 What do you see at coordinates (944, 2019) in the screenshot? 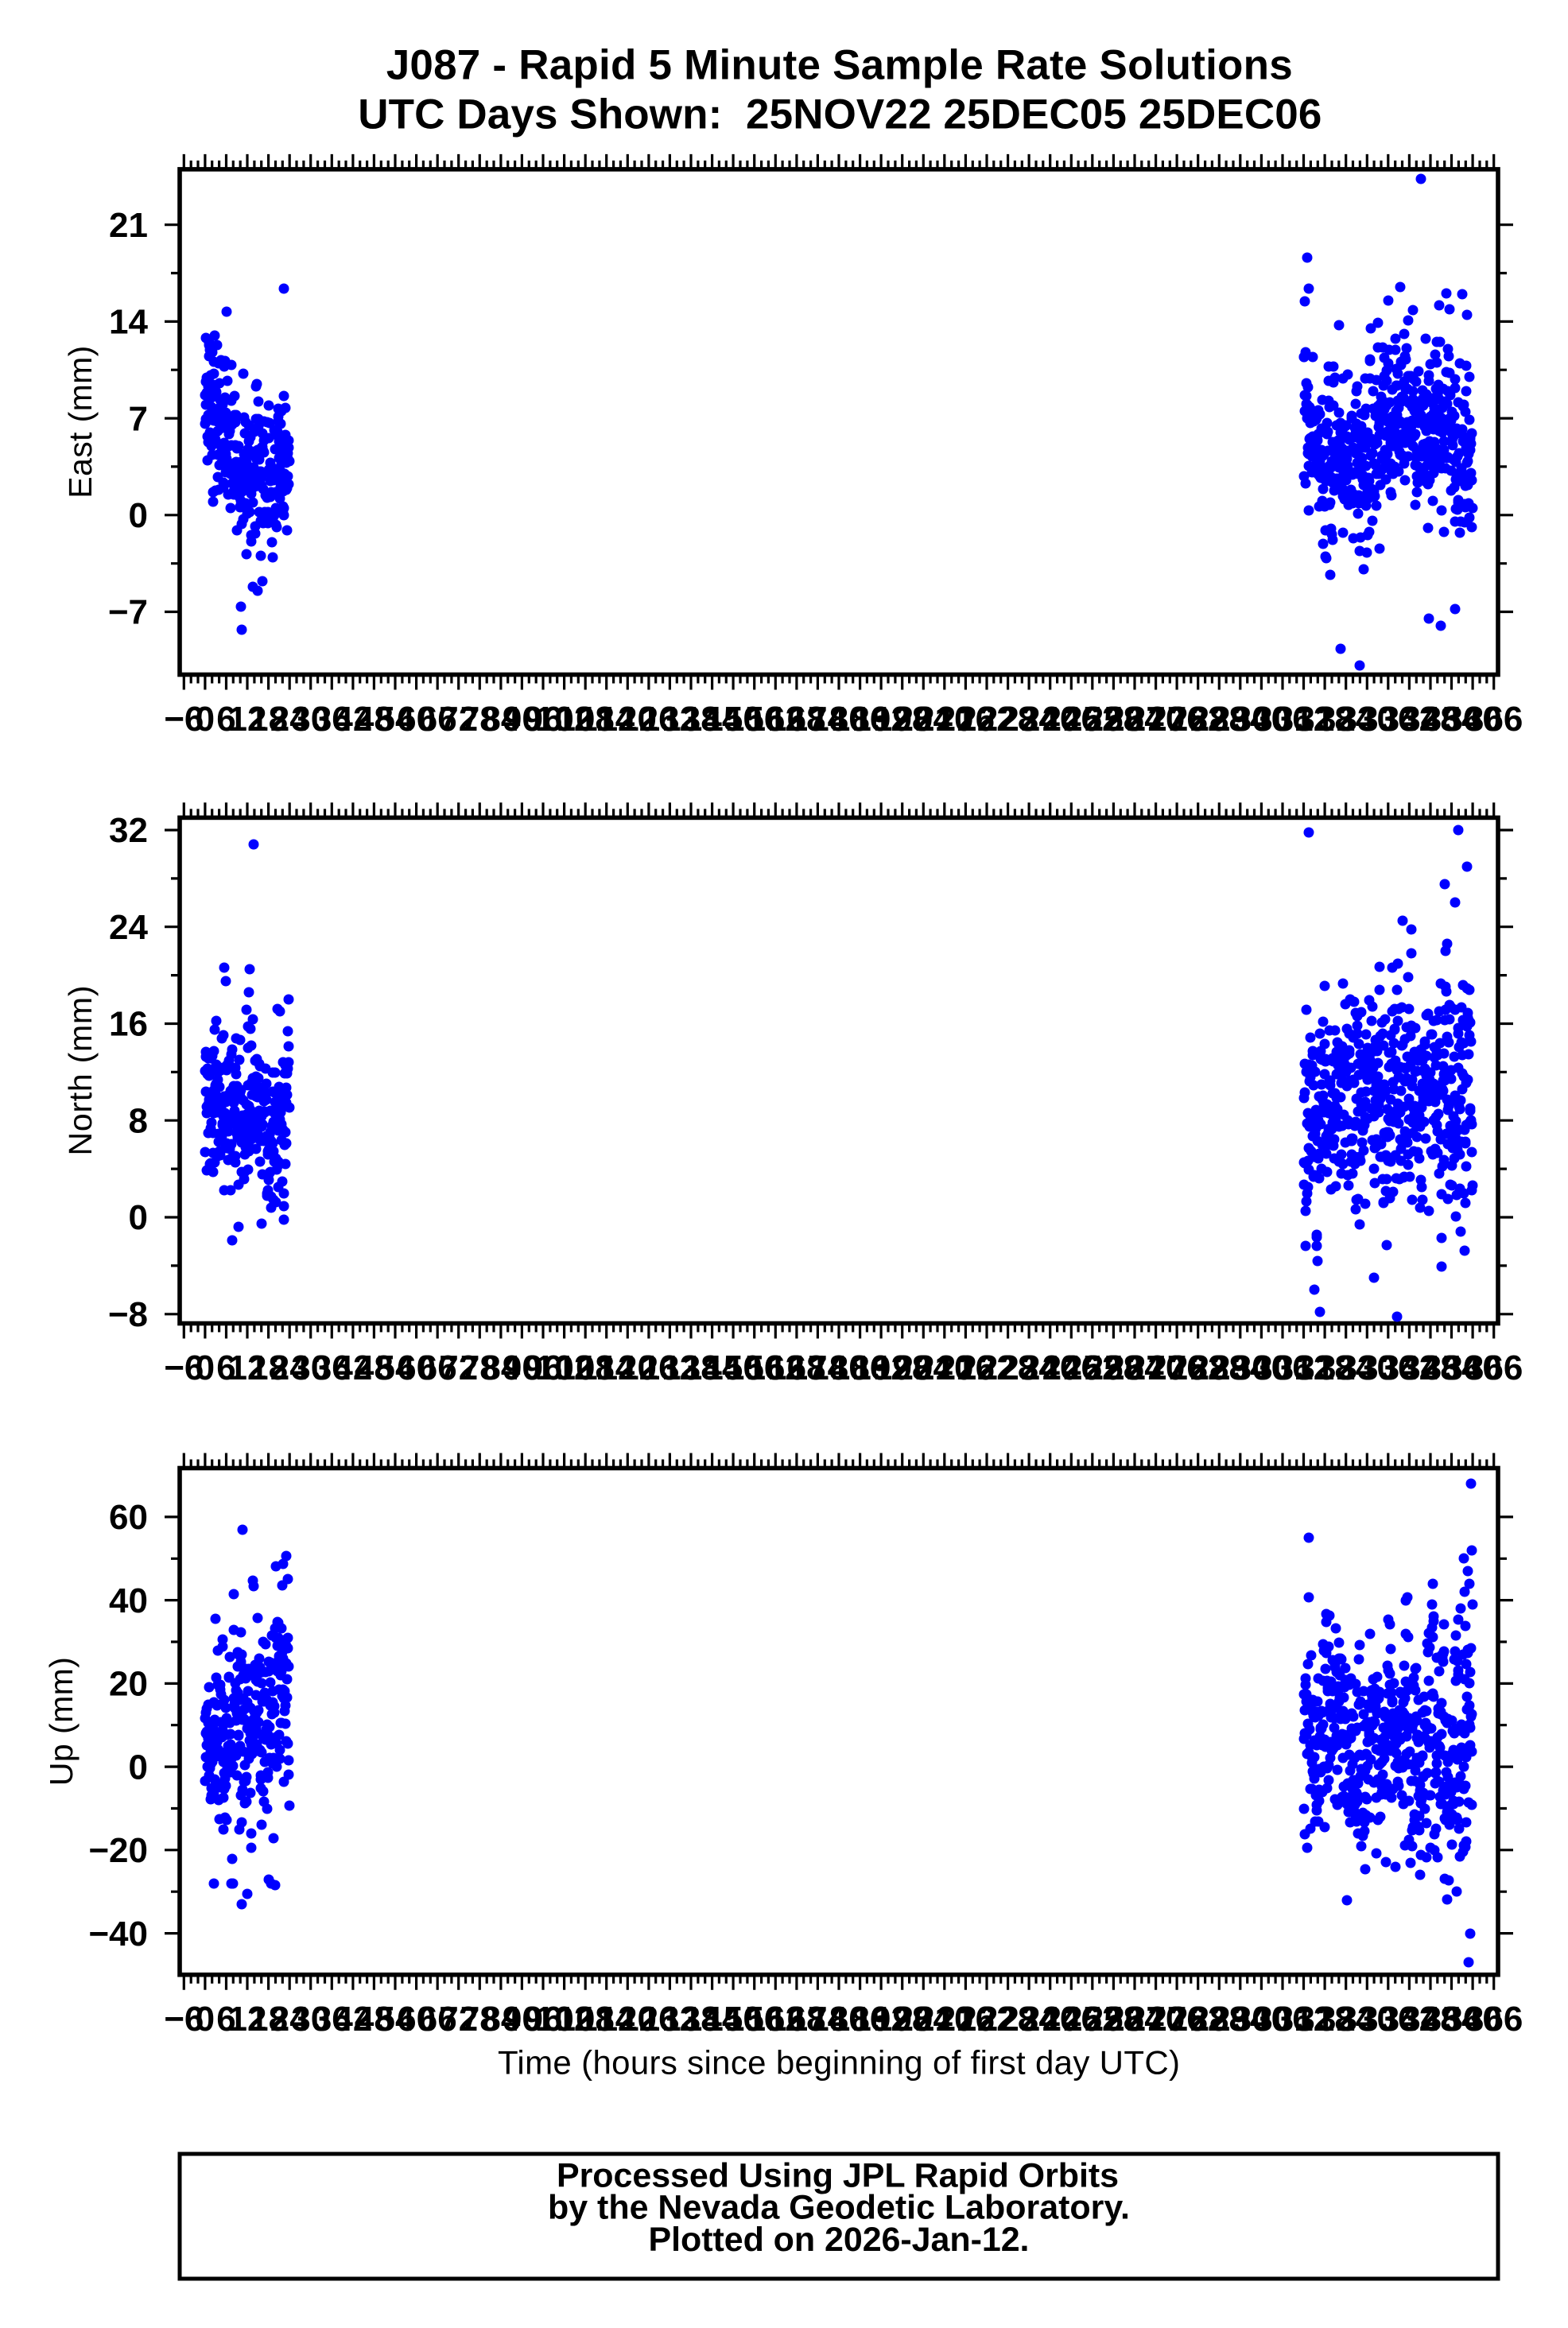
I see `svg-text: 210` at bounding box center [944, 2019].